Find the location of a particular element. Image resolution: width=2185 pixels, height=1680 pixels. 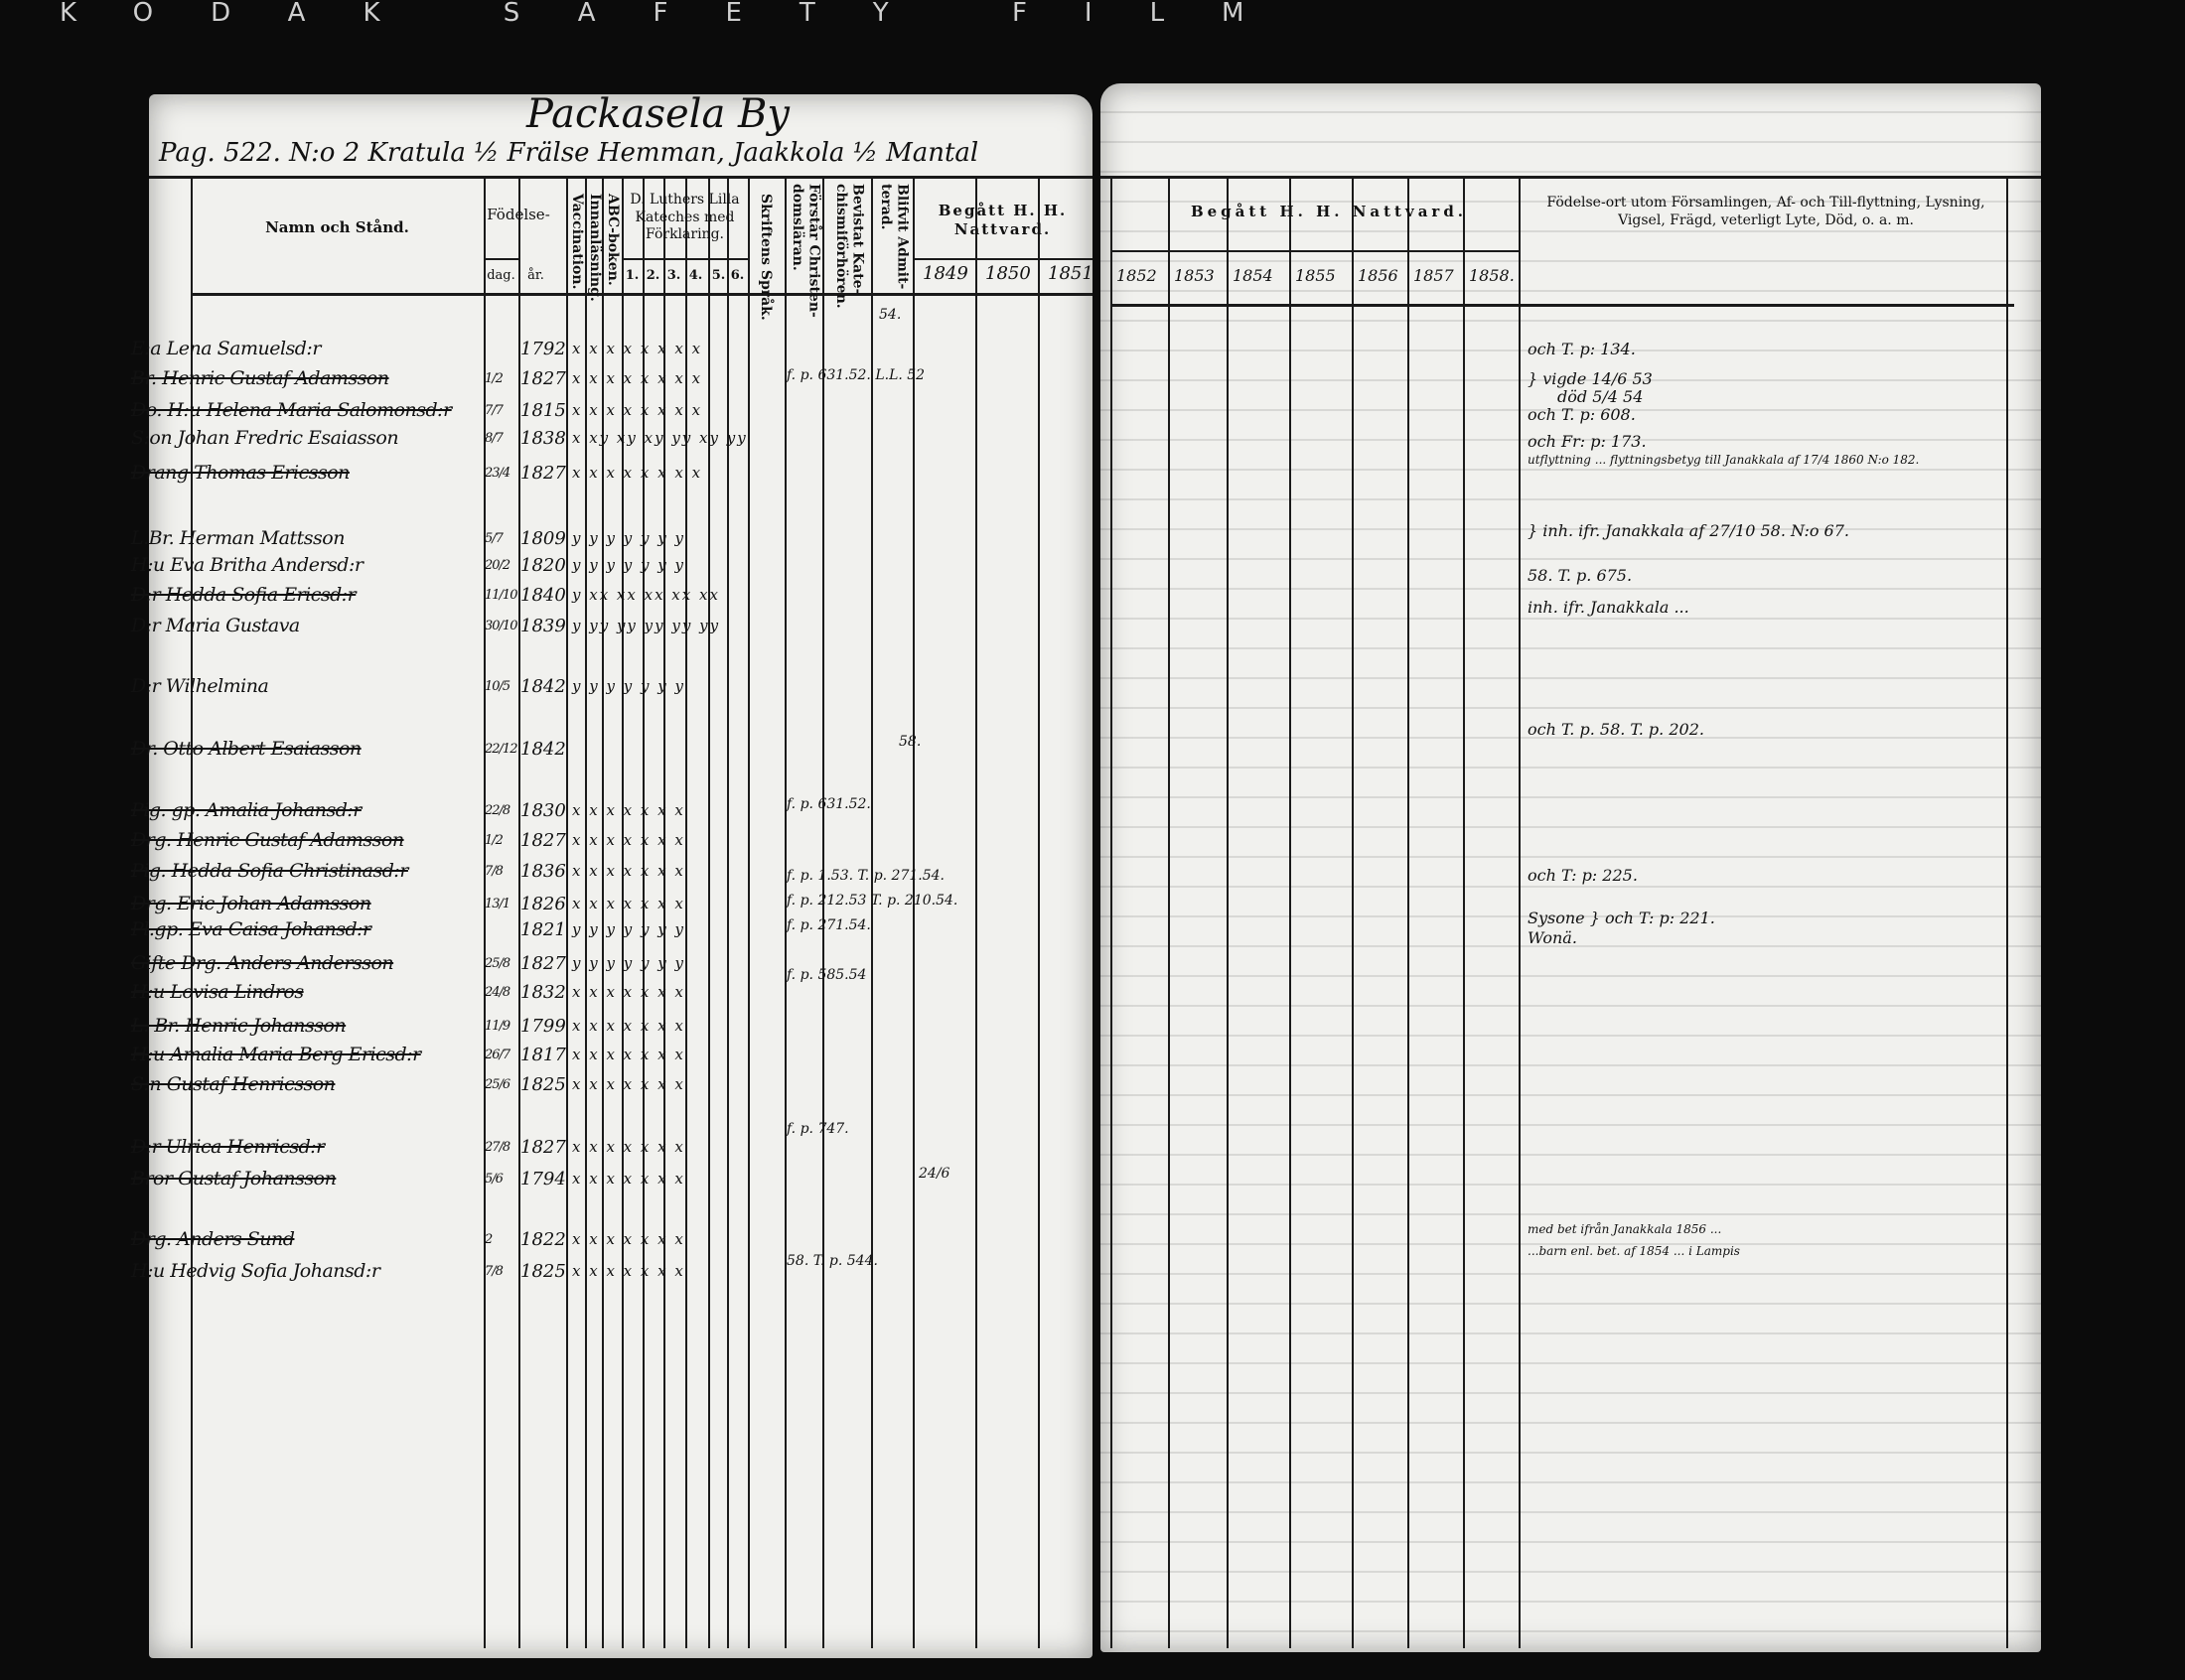

margin-annotation: 58. is located at coordinates (910, 742).